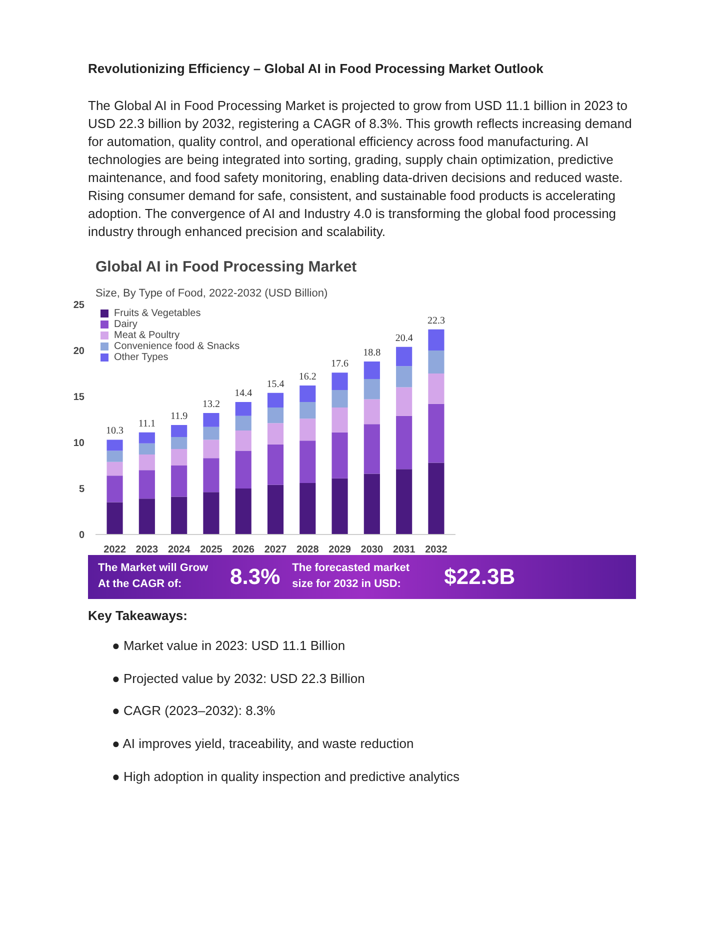 This screenshot has width=720, height=931. Describe the element at coordinates (79, 397) in the screenshot. I see `y-tick-label: 15` at that location.